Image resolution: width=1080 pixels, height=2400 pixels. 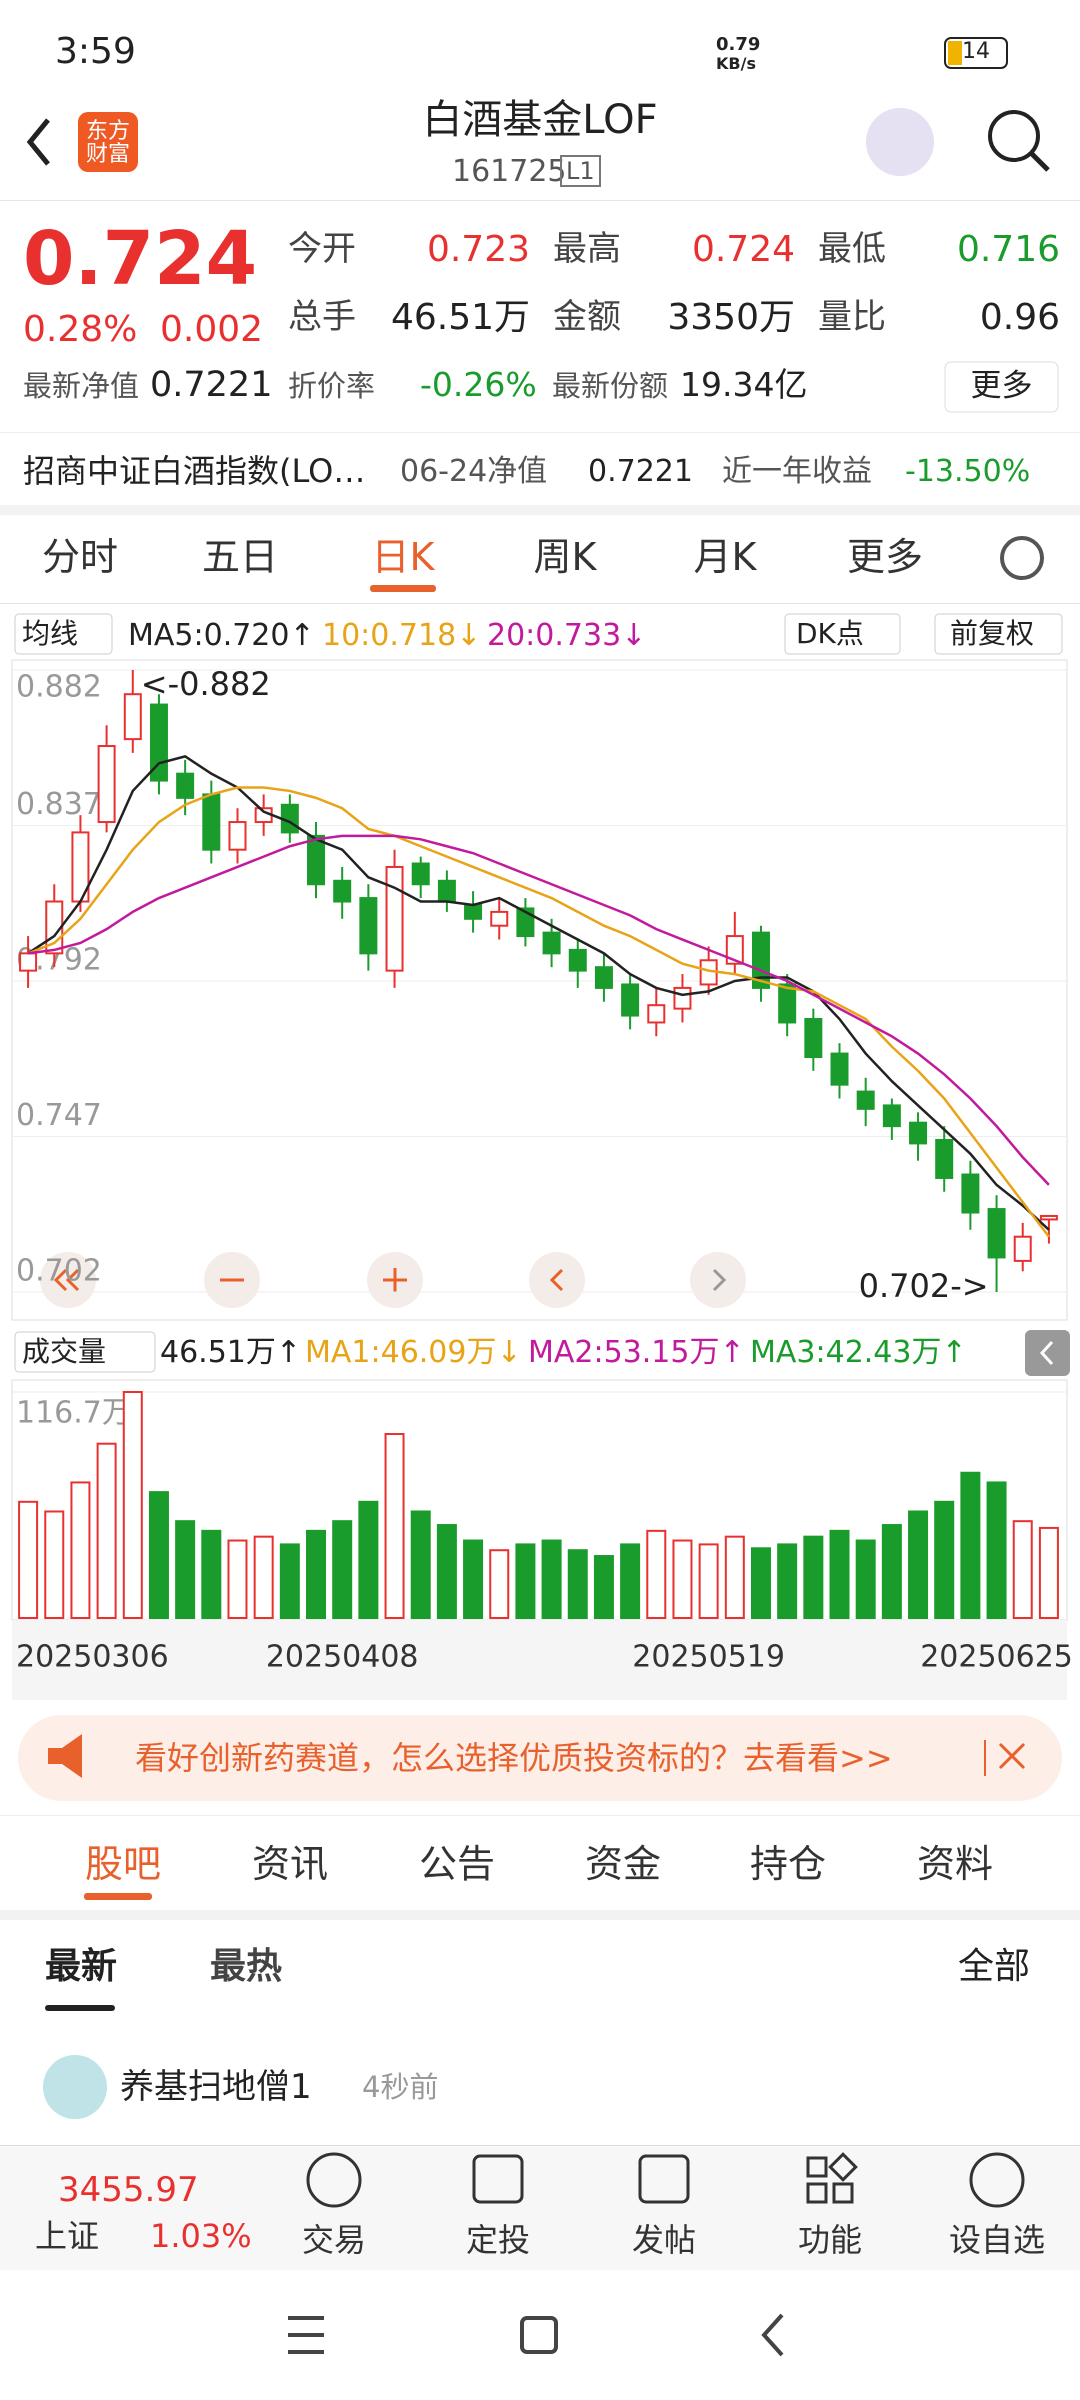 What do you see at coordinates (539, 2335) in the screenshot?
I see `home-key` at bounding box center [539, 2335].